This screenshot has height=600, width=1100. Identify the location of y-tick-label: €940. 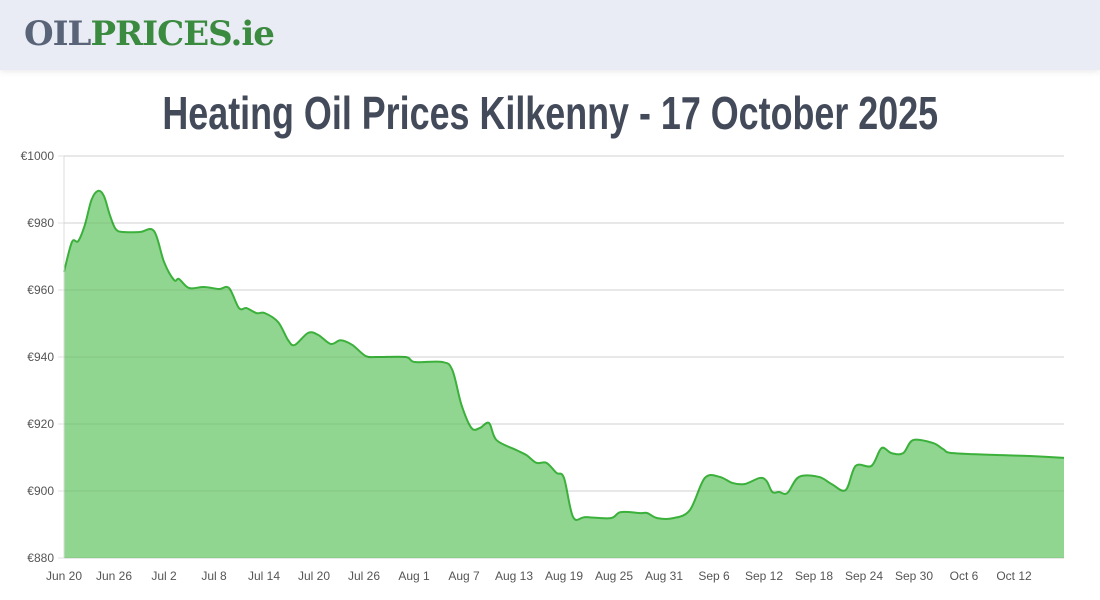
(40, 357).